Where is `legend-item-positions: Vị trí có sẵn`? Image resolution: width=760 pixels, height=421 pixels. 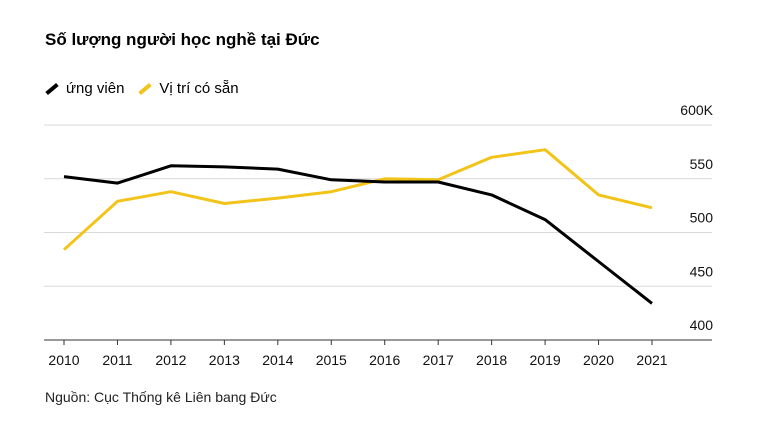 legend-item-positions: Vị trí có sẵn is located at coordinates (188, 88).